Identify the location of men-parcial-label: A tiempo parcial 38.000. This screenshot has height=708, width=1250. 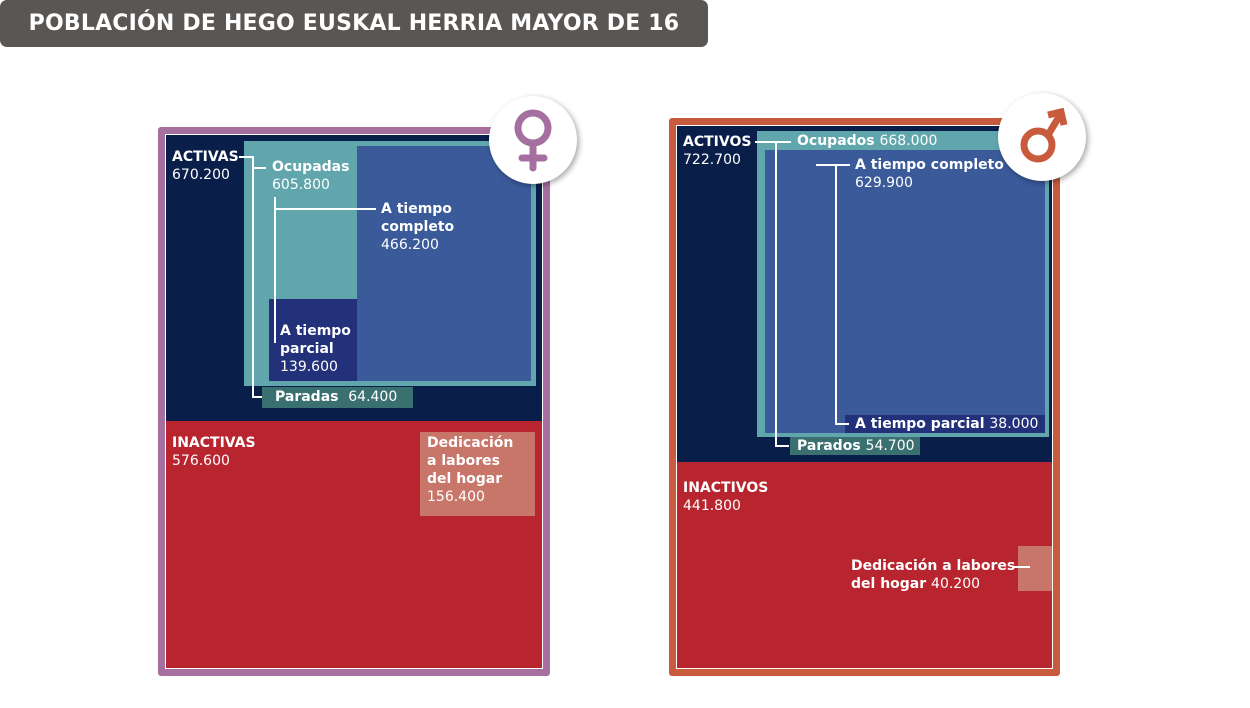
(947, 424).